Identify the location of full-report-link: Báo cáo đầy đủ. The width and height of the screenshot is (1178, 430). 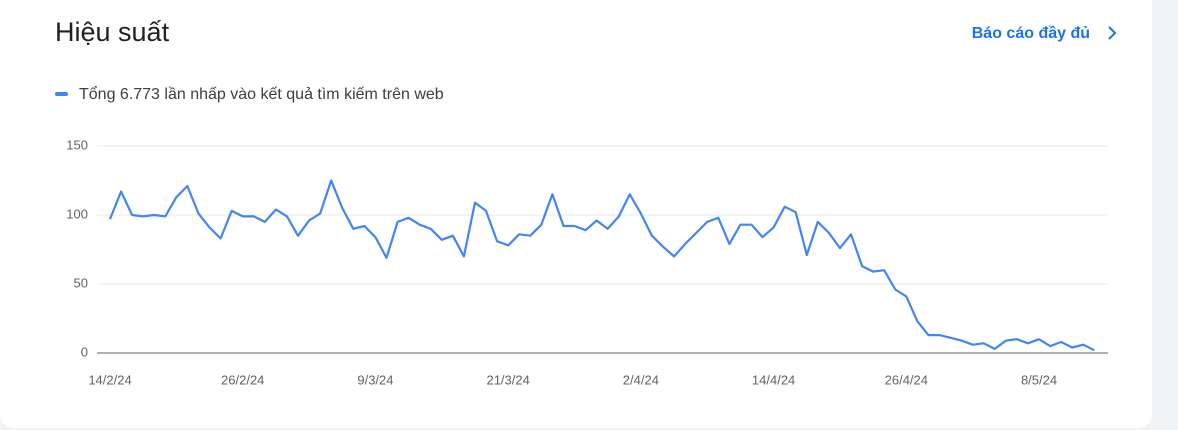
(1031, 33).